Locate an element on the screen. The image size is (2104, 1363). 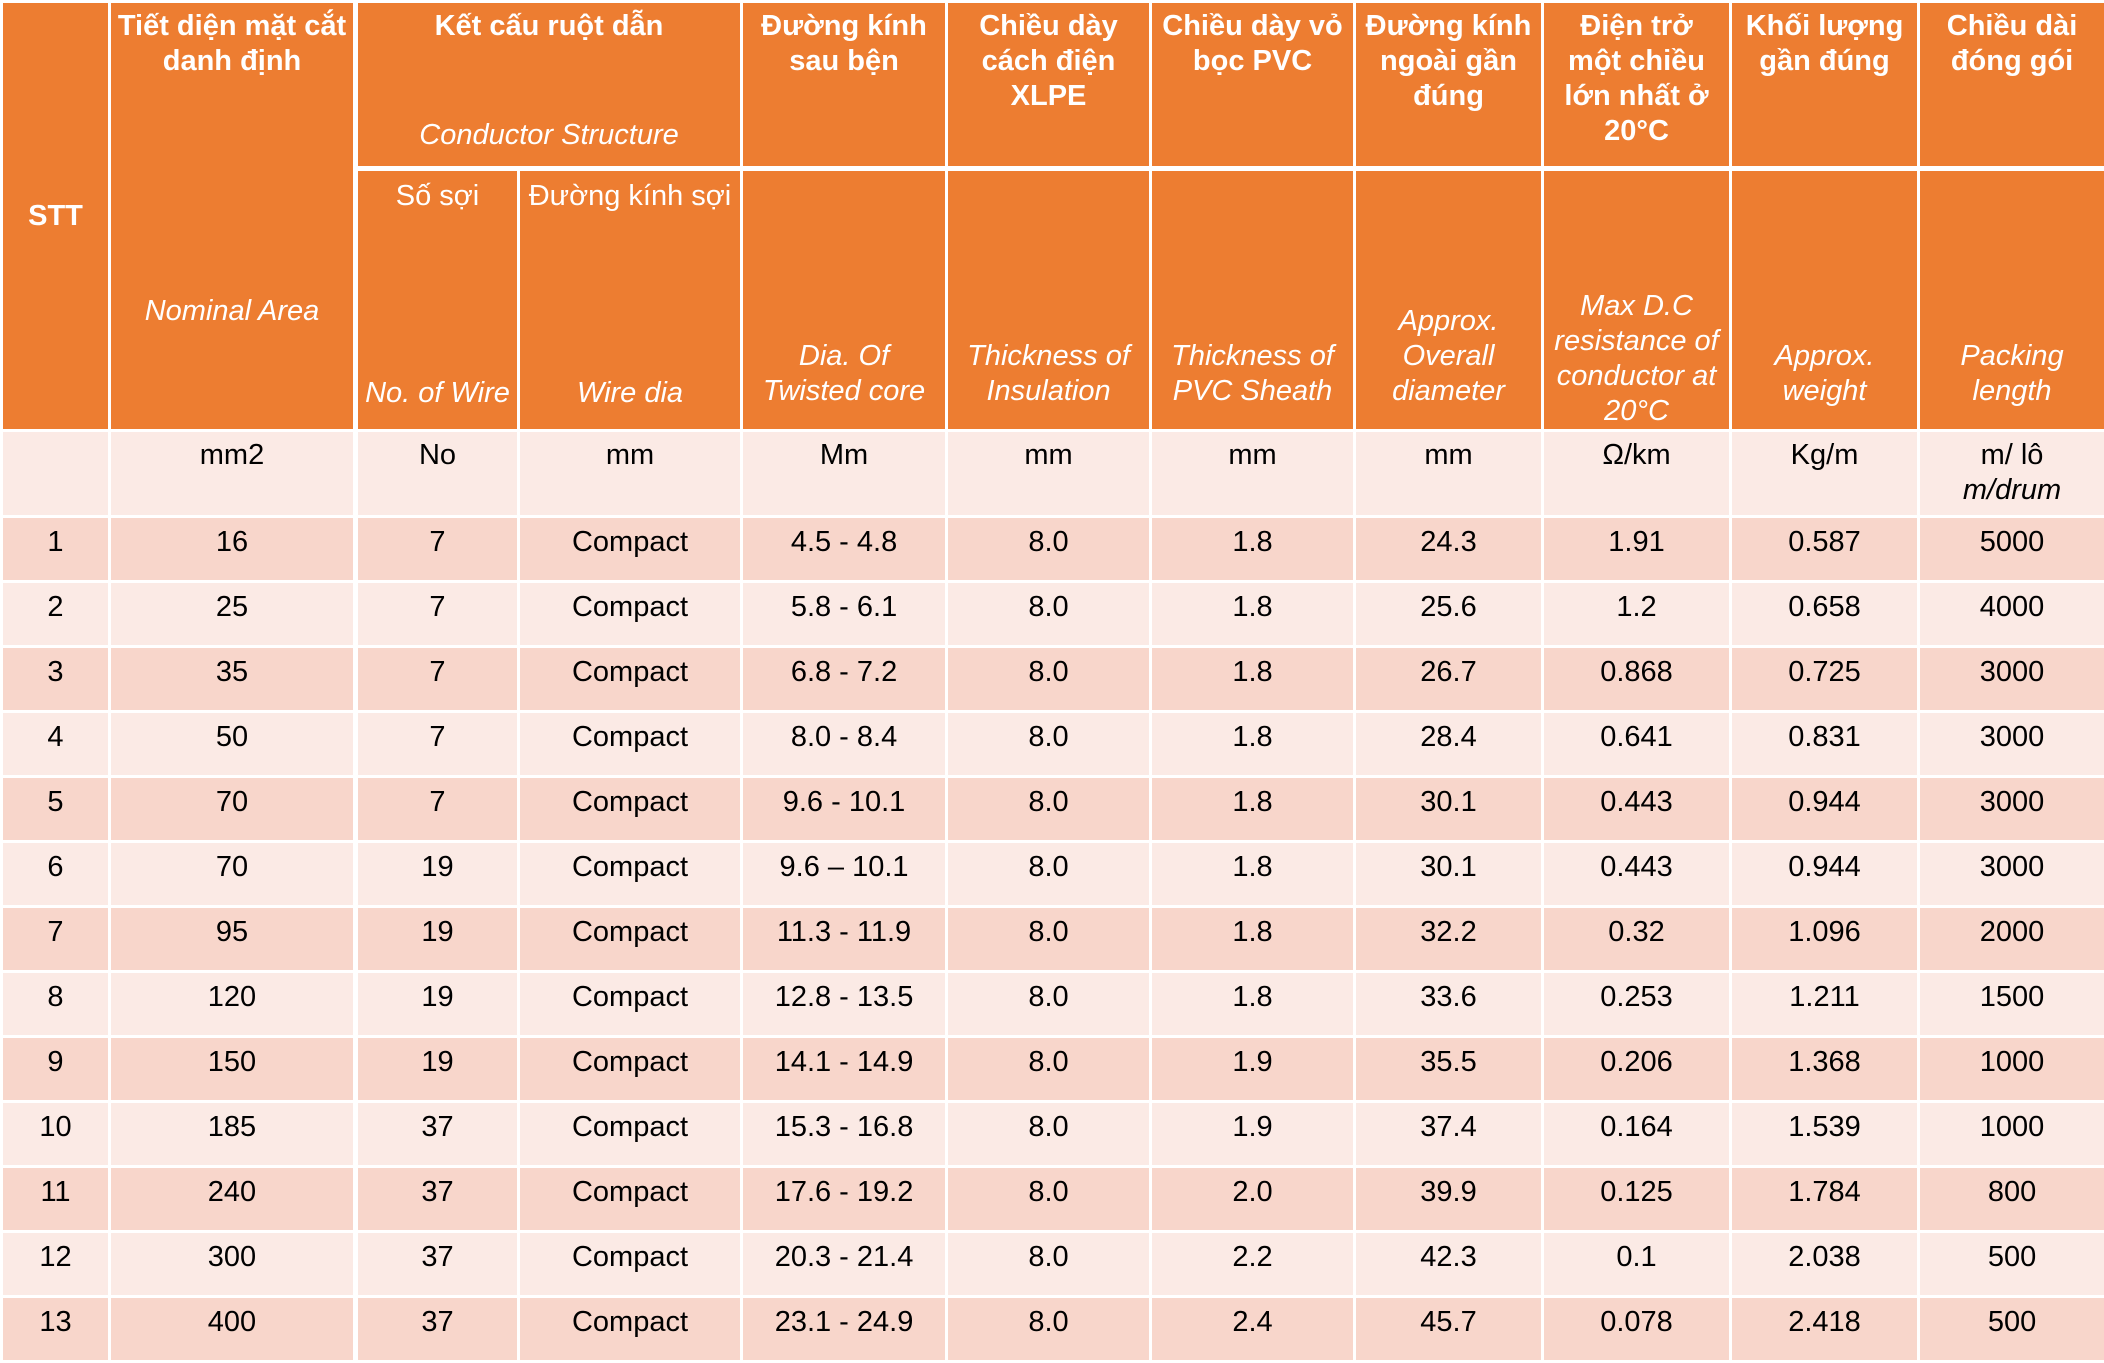
unit-wire-dia: mm is located at coordinates (630, 474).